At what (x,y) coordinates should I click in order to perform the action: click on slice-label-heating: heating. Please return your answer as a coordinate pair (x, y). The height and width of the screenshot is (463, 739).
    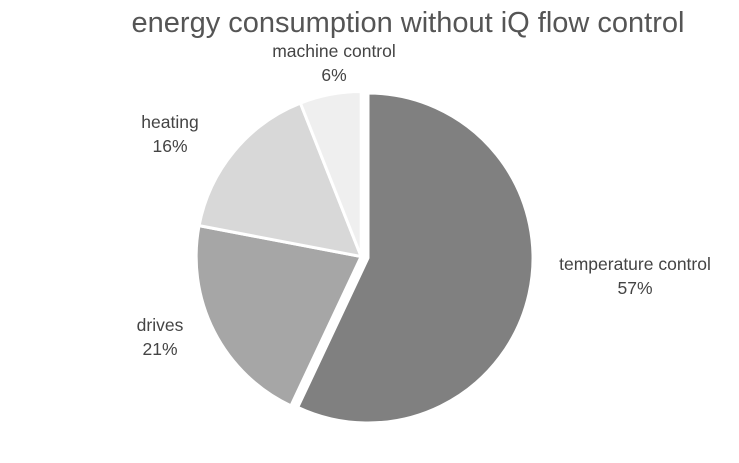
    Looking at the image, I should click on (169, 122).